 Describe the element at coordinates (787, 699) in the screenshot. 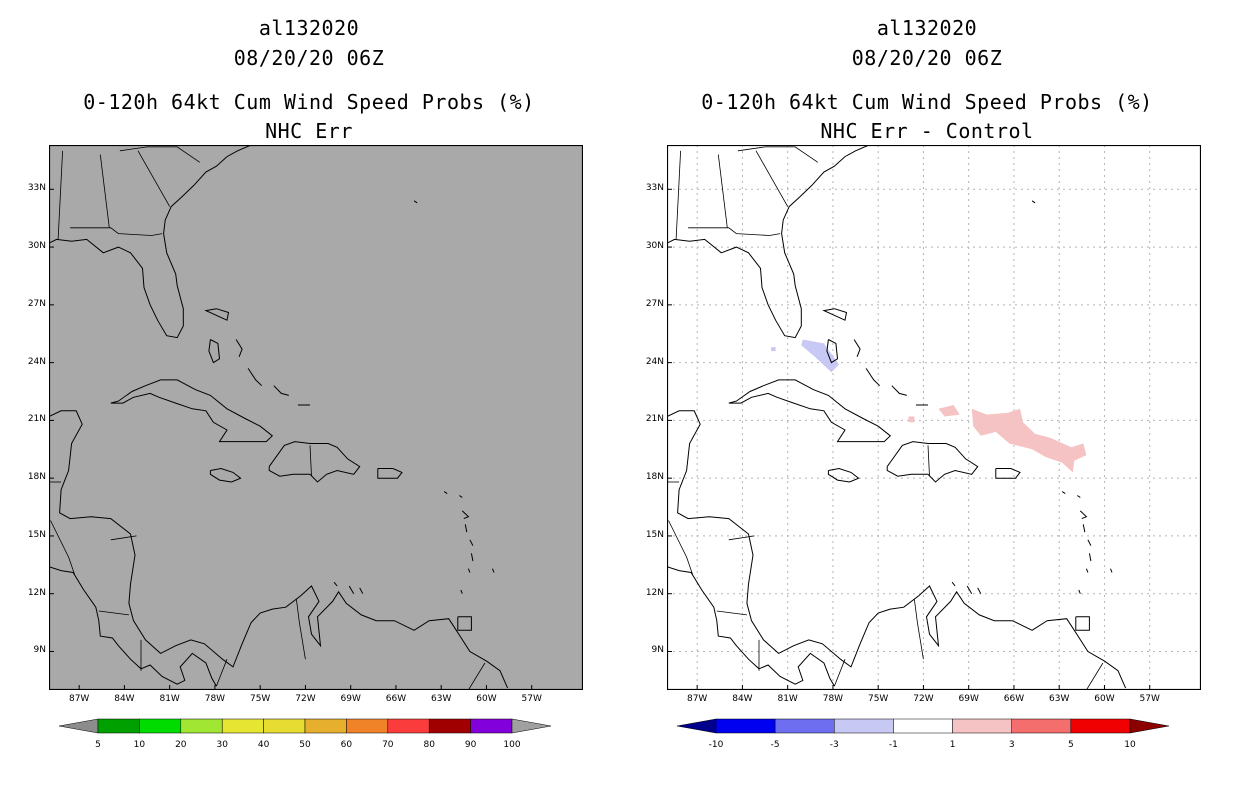

I see `lon-label: 81W` at that location.